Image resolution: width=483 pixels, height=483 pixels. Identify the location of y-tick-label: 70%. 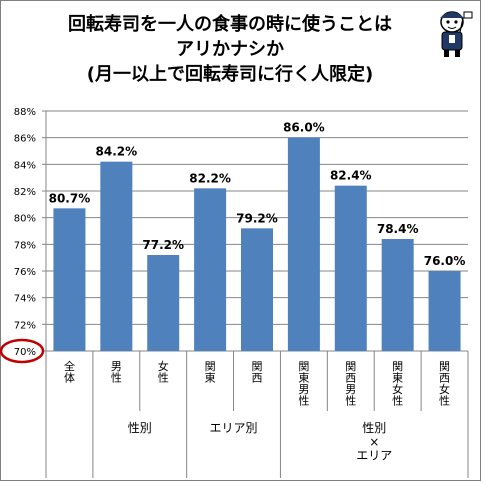
(25, 352).